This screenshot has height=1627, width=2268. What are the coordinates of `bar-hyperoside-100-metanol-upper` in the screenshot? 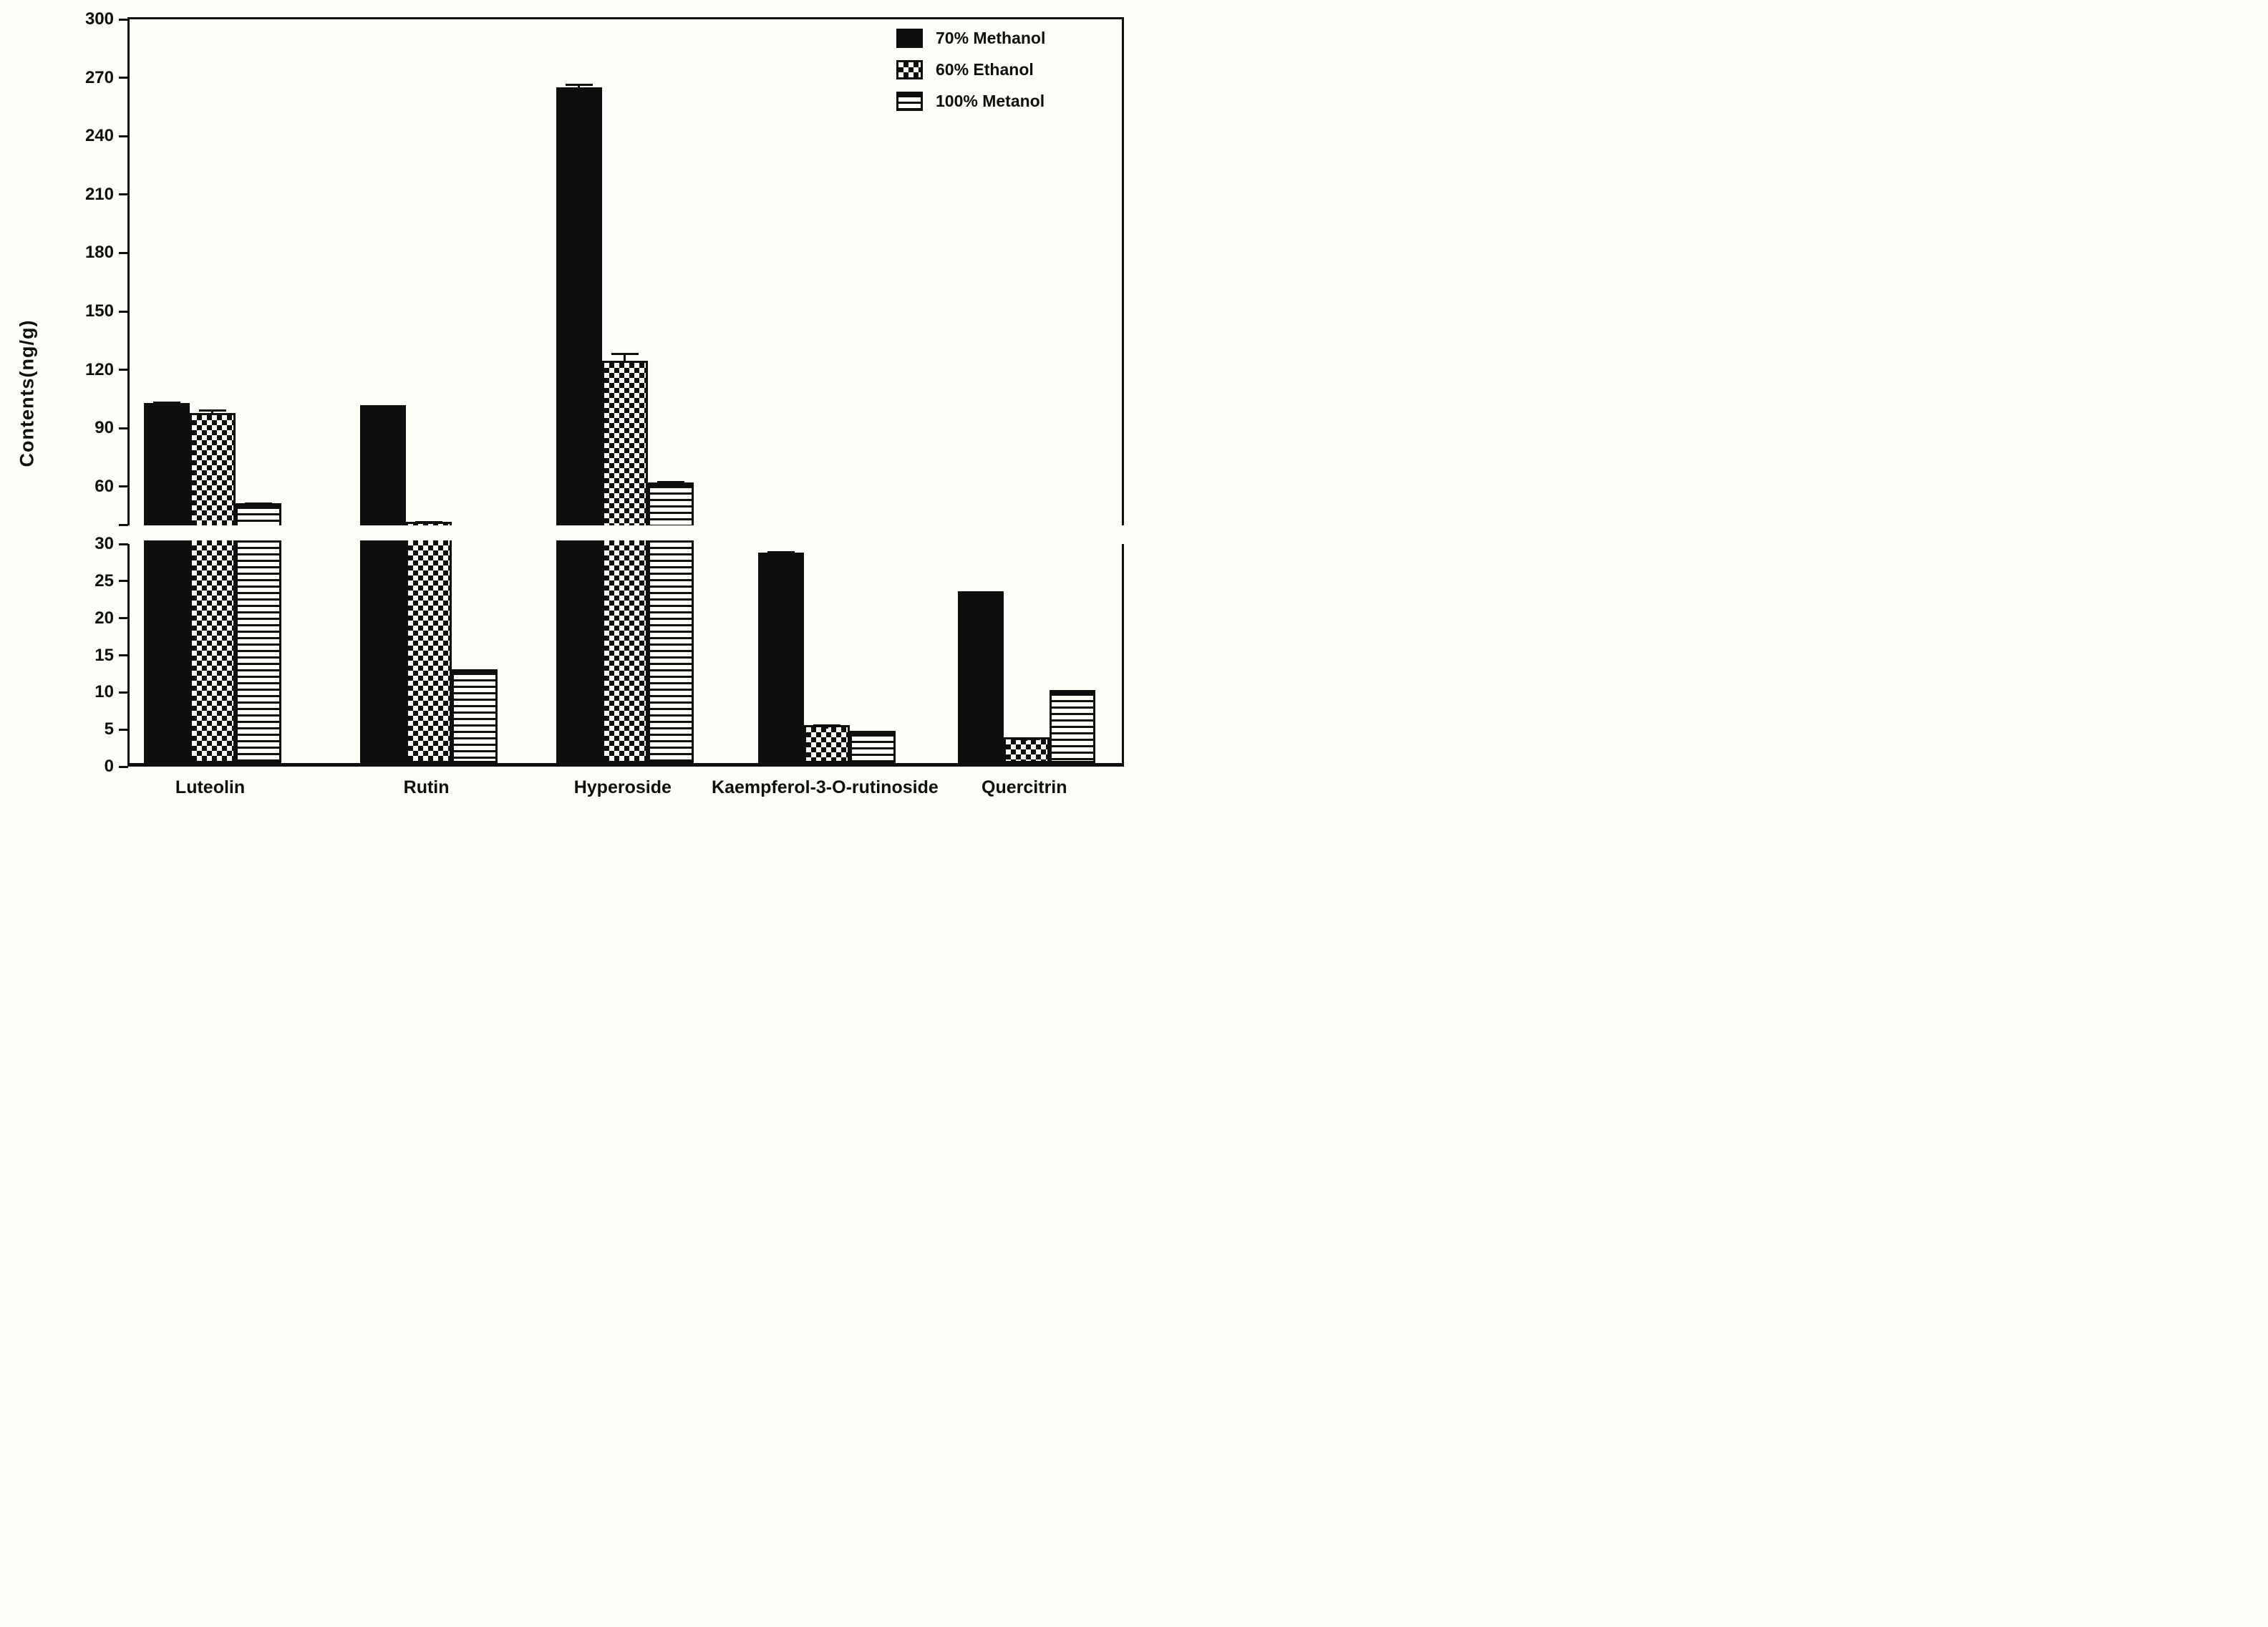 It's located at (670, 503).